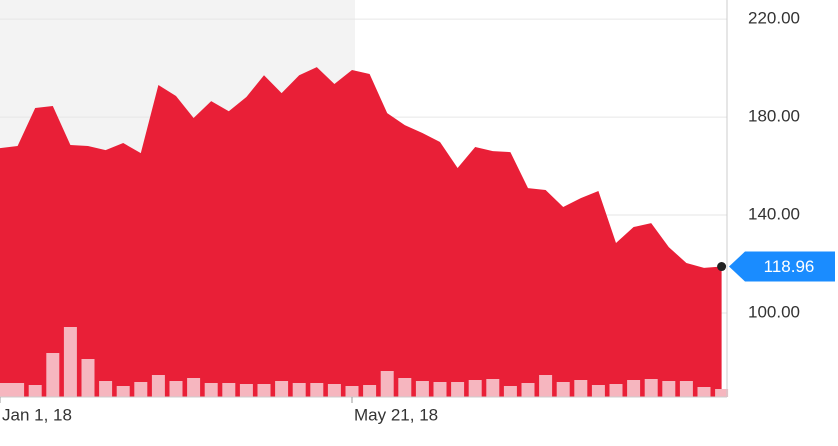 The height and width of the screenshot is (446, 838). What do you see at coordinates (774, 311) in the screenshot?
I see `y-tick-label: 100.00` at bounding box center [774, 311].